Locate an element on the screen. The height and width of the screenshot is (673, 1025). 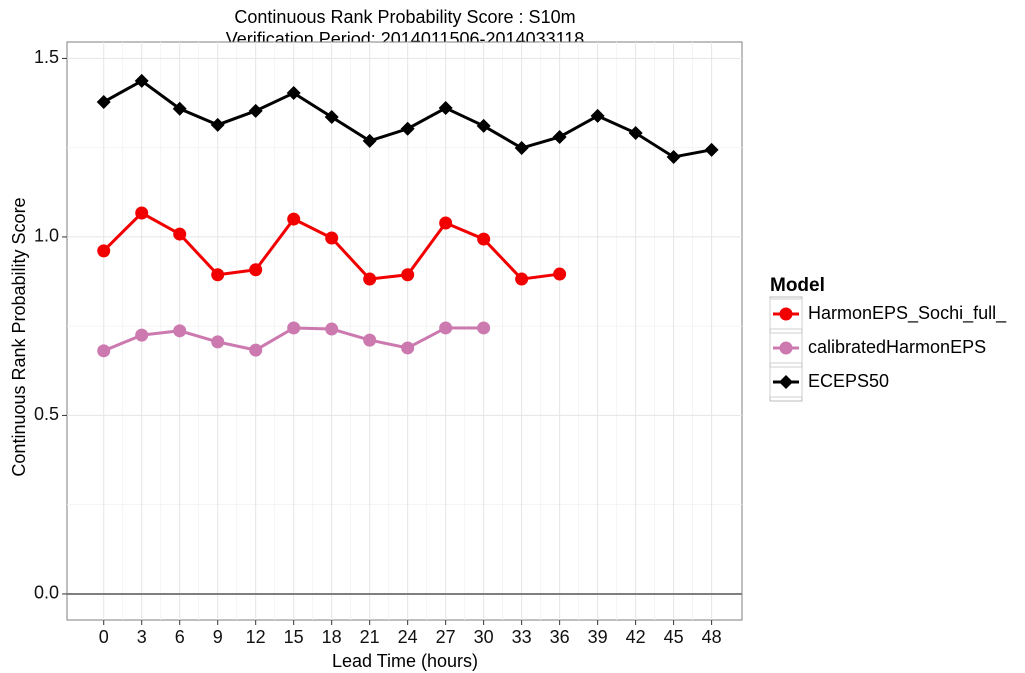
legend-label: calibratedHarmonEPS is located at coordinates (897, 347).